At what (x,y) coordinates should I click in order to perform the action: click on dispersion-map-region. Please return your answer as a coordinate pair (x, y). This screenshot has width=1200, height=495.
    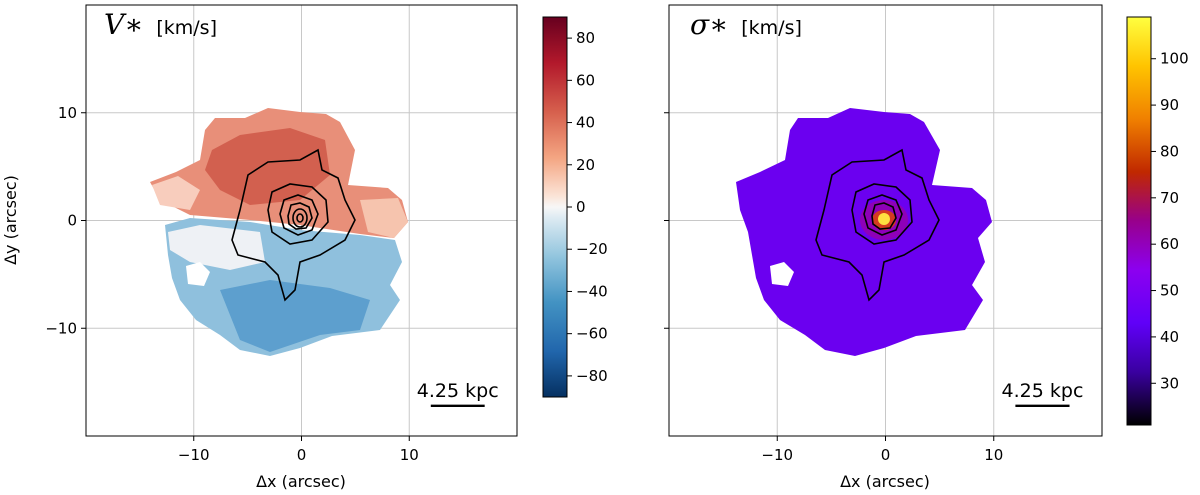
    Looking at the image, I should click on (864, 232).